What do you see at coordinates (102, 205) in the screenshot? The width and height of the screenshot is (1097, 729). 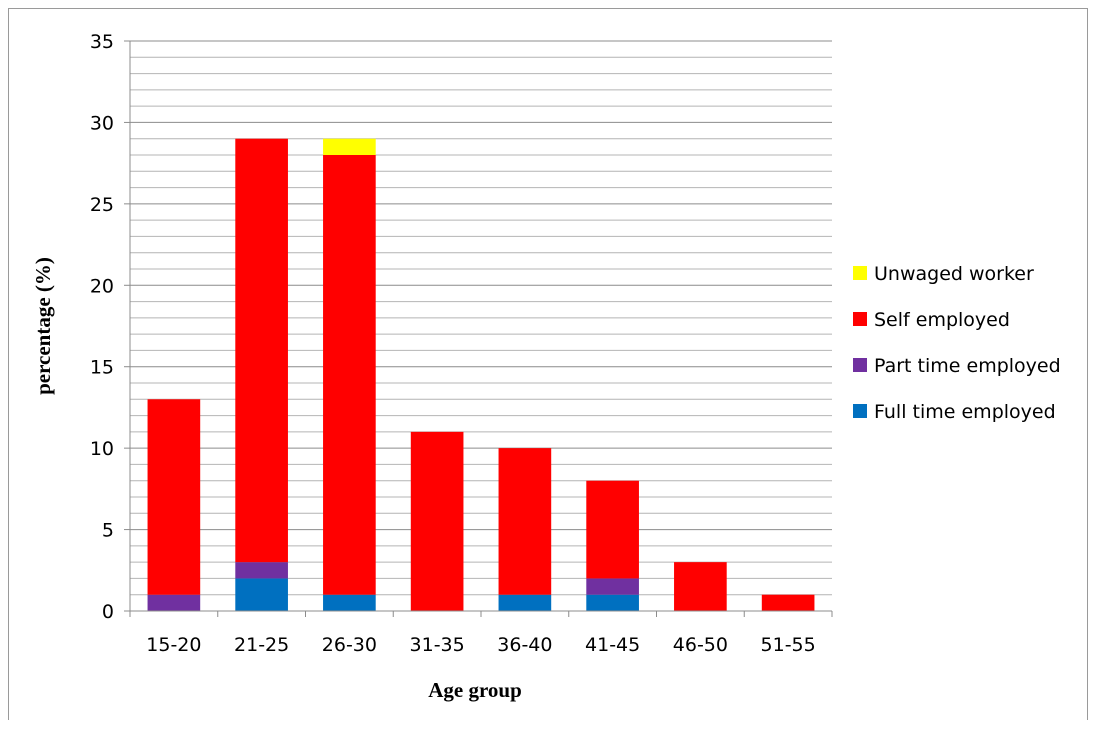 I see `y-tick-label: 25` at bounding box center [102, 205].